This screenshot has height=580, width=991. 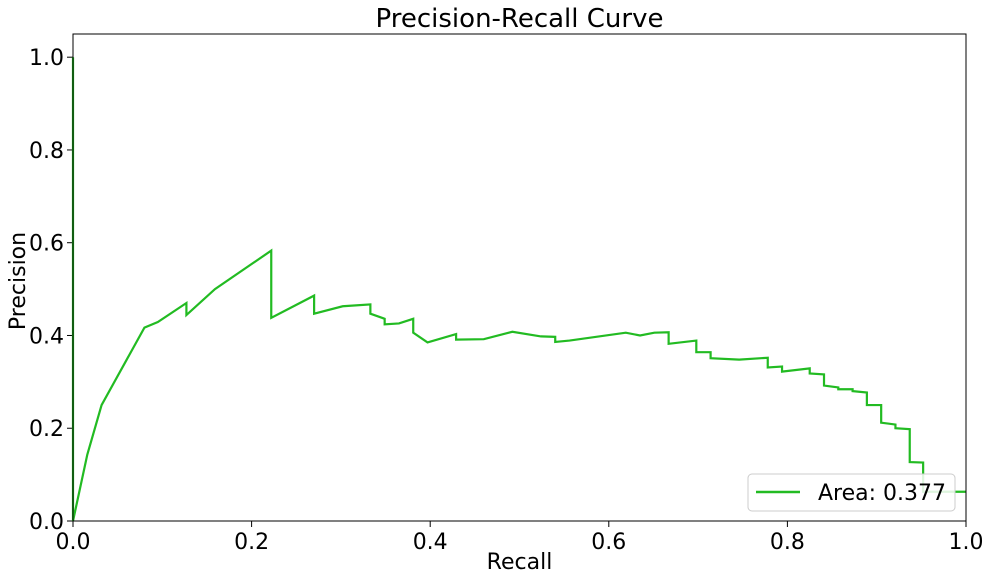 I want to click on x-tick-label: 0.8, so click(x=787, y=542).